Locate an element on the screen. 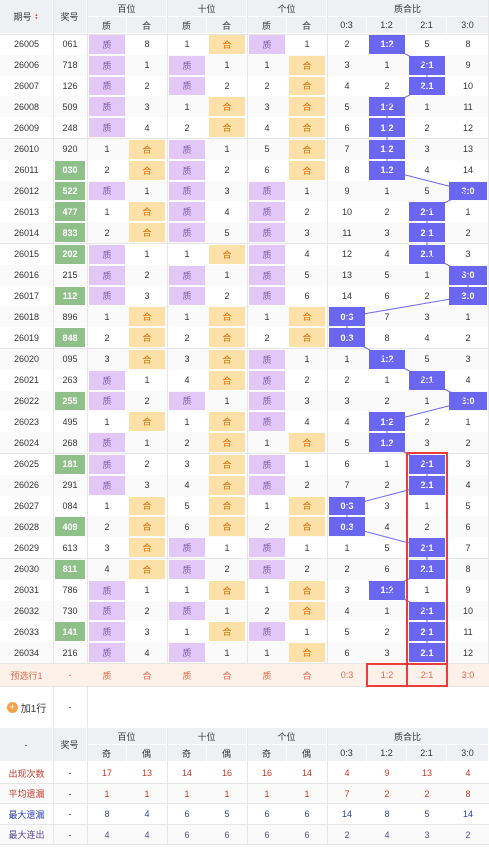 The image size is (489, 855). ratio-omission-cell: 8 is located at coordinates (347, 170).